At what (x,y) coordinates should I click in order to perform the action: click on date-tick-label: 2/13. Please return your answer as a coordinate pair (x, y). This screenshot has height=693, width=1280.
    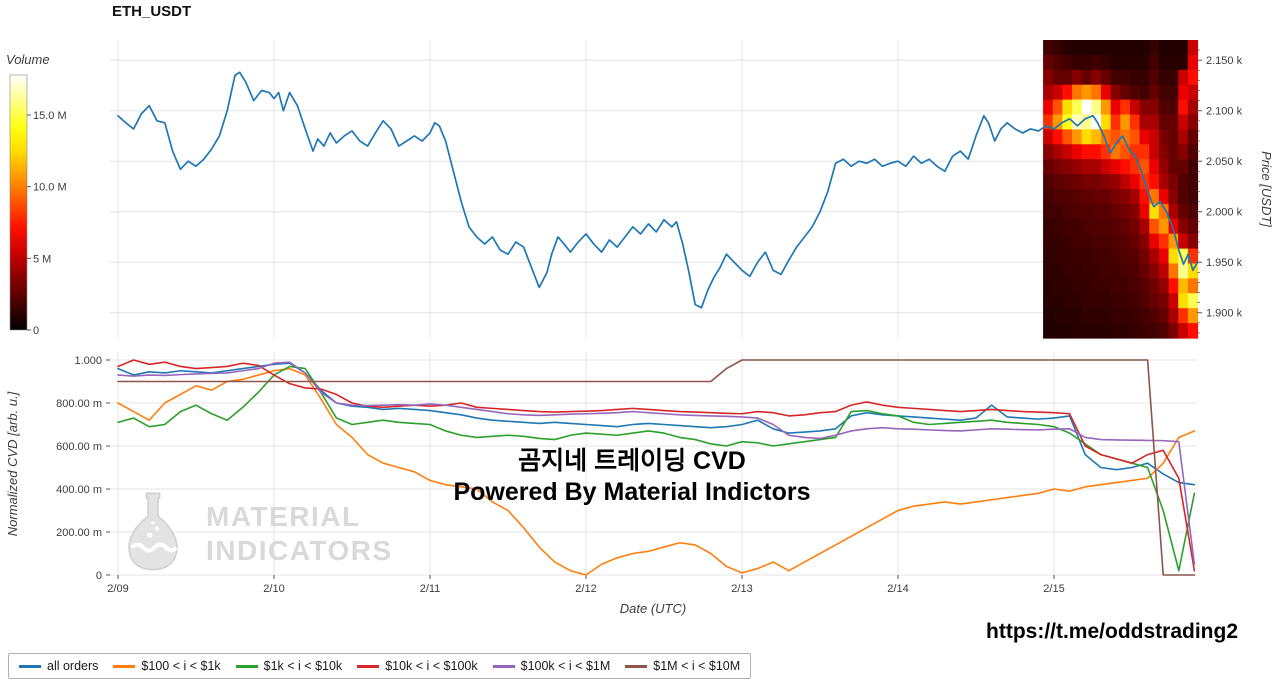
    Looking at the image, I should click on (741, 589).